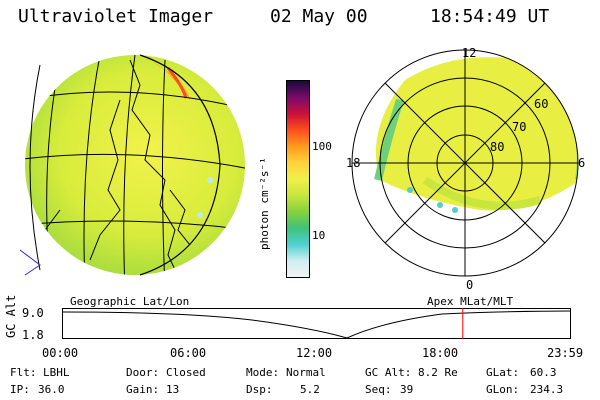  I want to click on glat-value: 60.3, so click(543, 372).